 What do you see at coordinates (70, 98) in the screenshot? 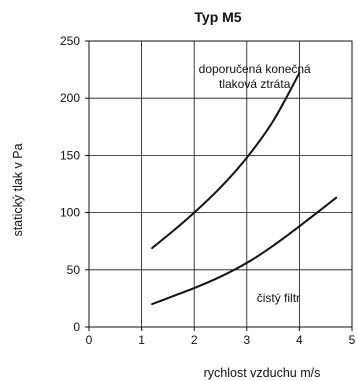
I see `y-tick-label: 200` at bounding box center [70, 98].